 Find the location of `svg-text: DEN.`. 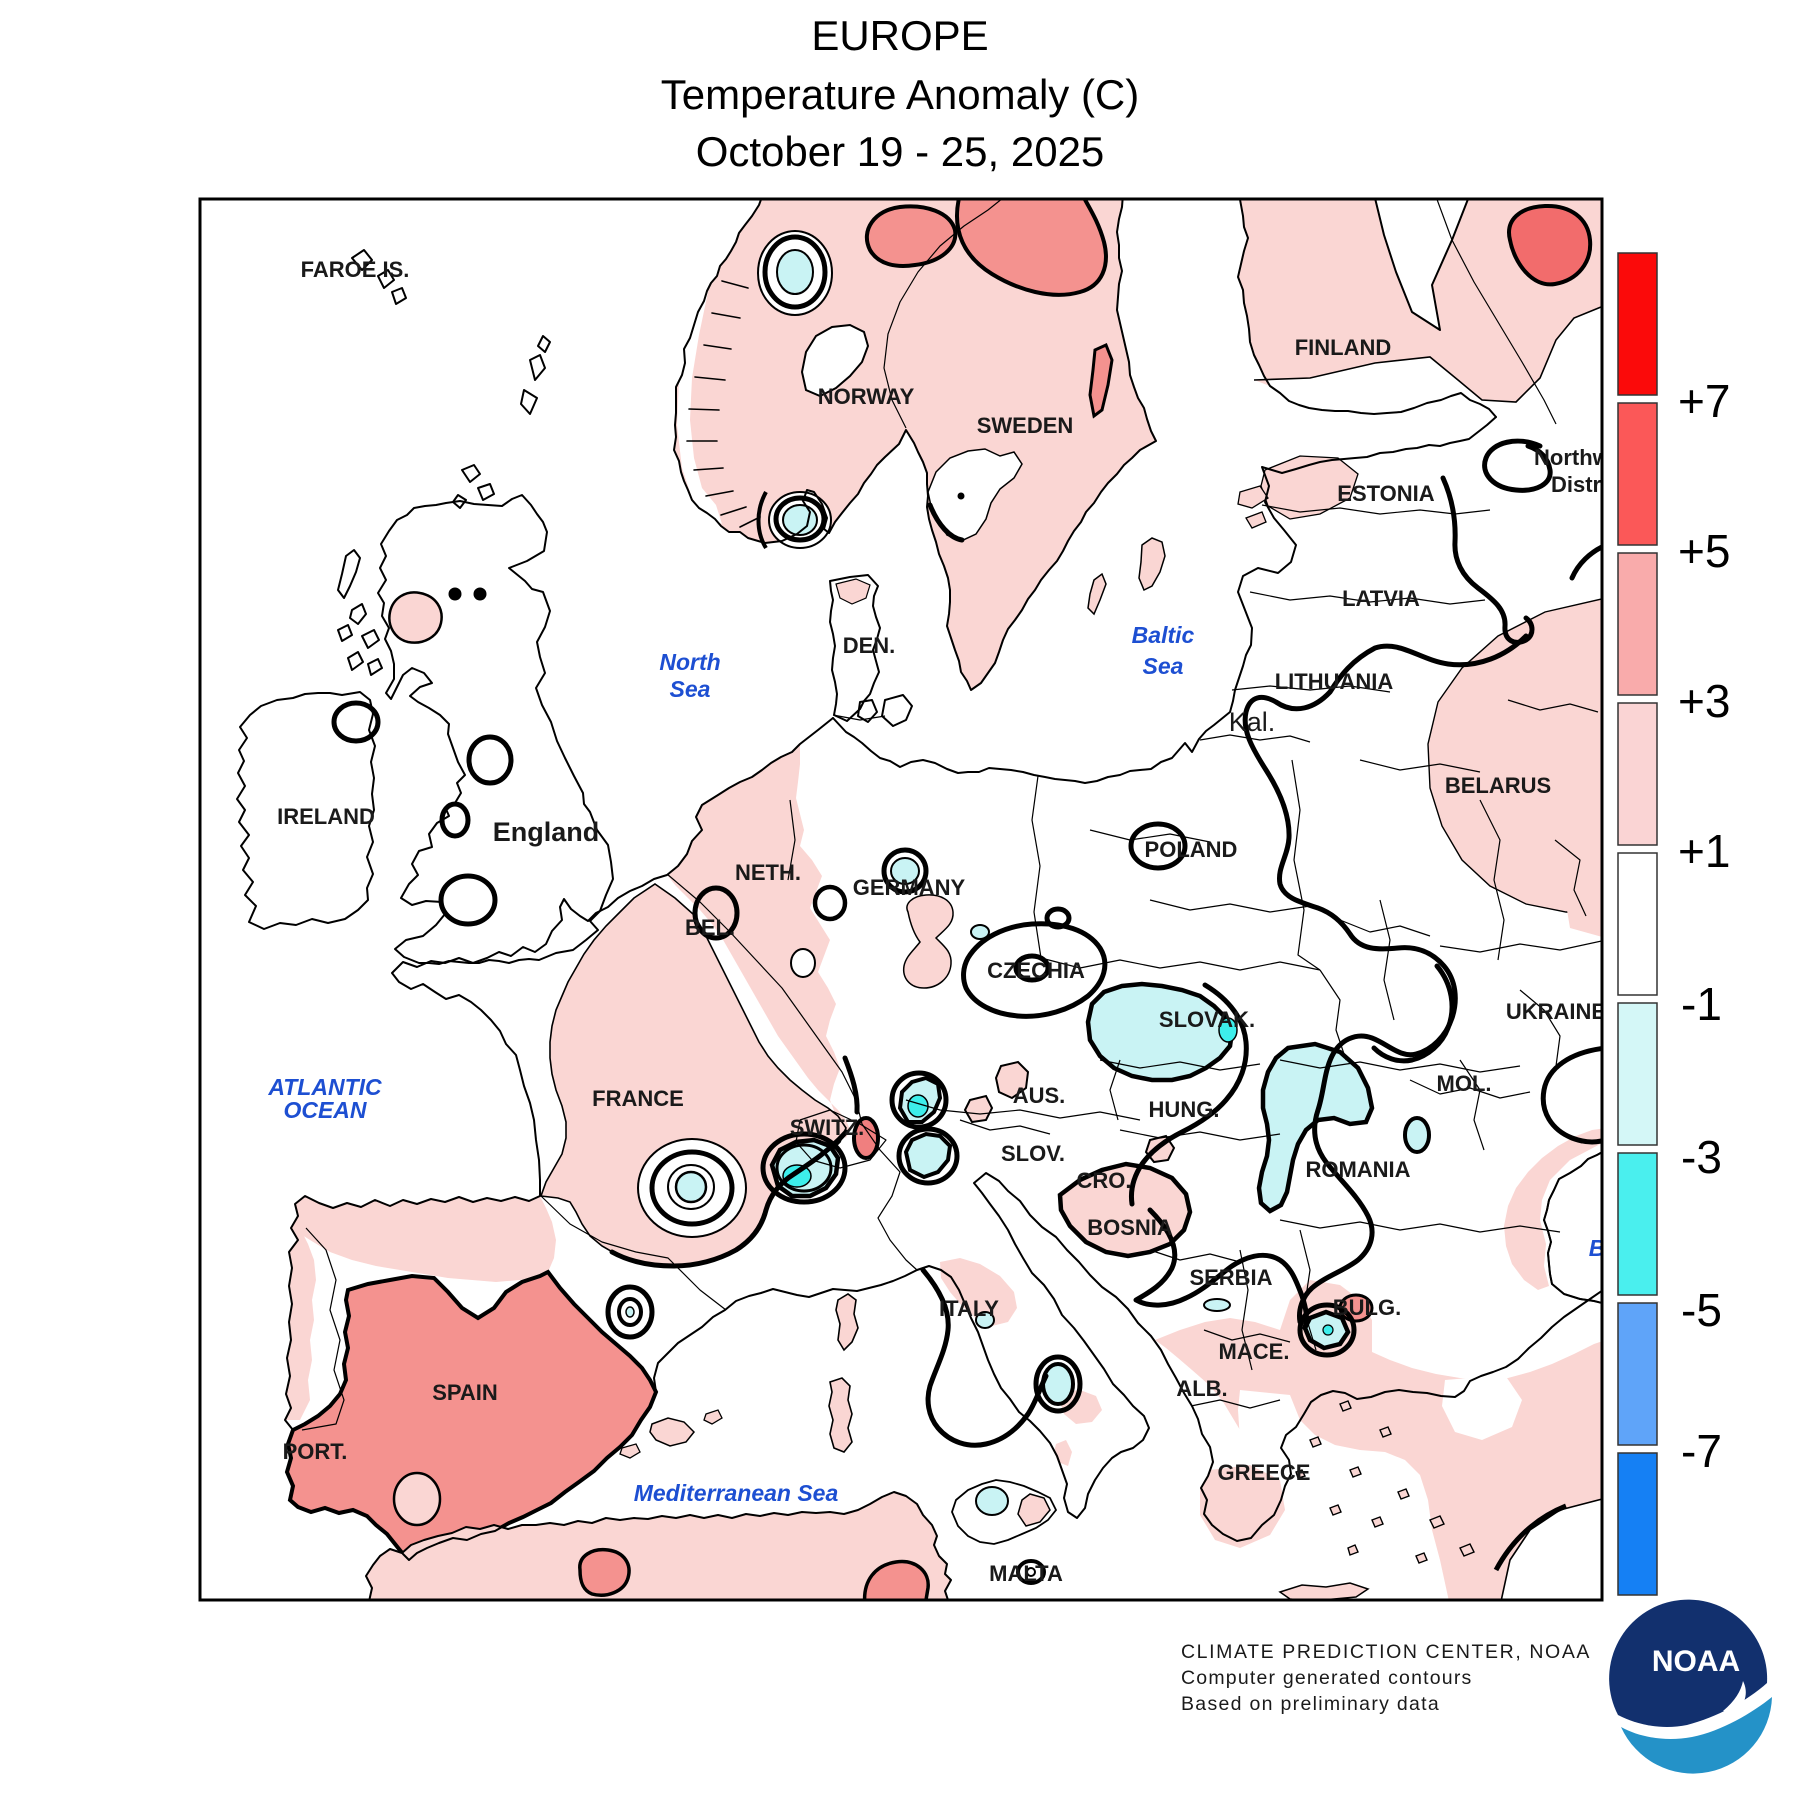

svg-text: DEN. is located at coordinates (869, 645).